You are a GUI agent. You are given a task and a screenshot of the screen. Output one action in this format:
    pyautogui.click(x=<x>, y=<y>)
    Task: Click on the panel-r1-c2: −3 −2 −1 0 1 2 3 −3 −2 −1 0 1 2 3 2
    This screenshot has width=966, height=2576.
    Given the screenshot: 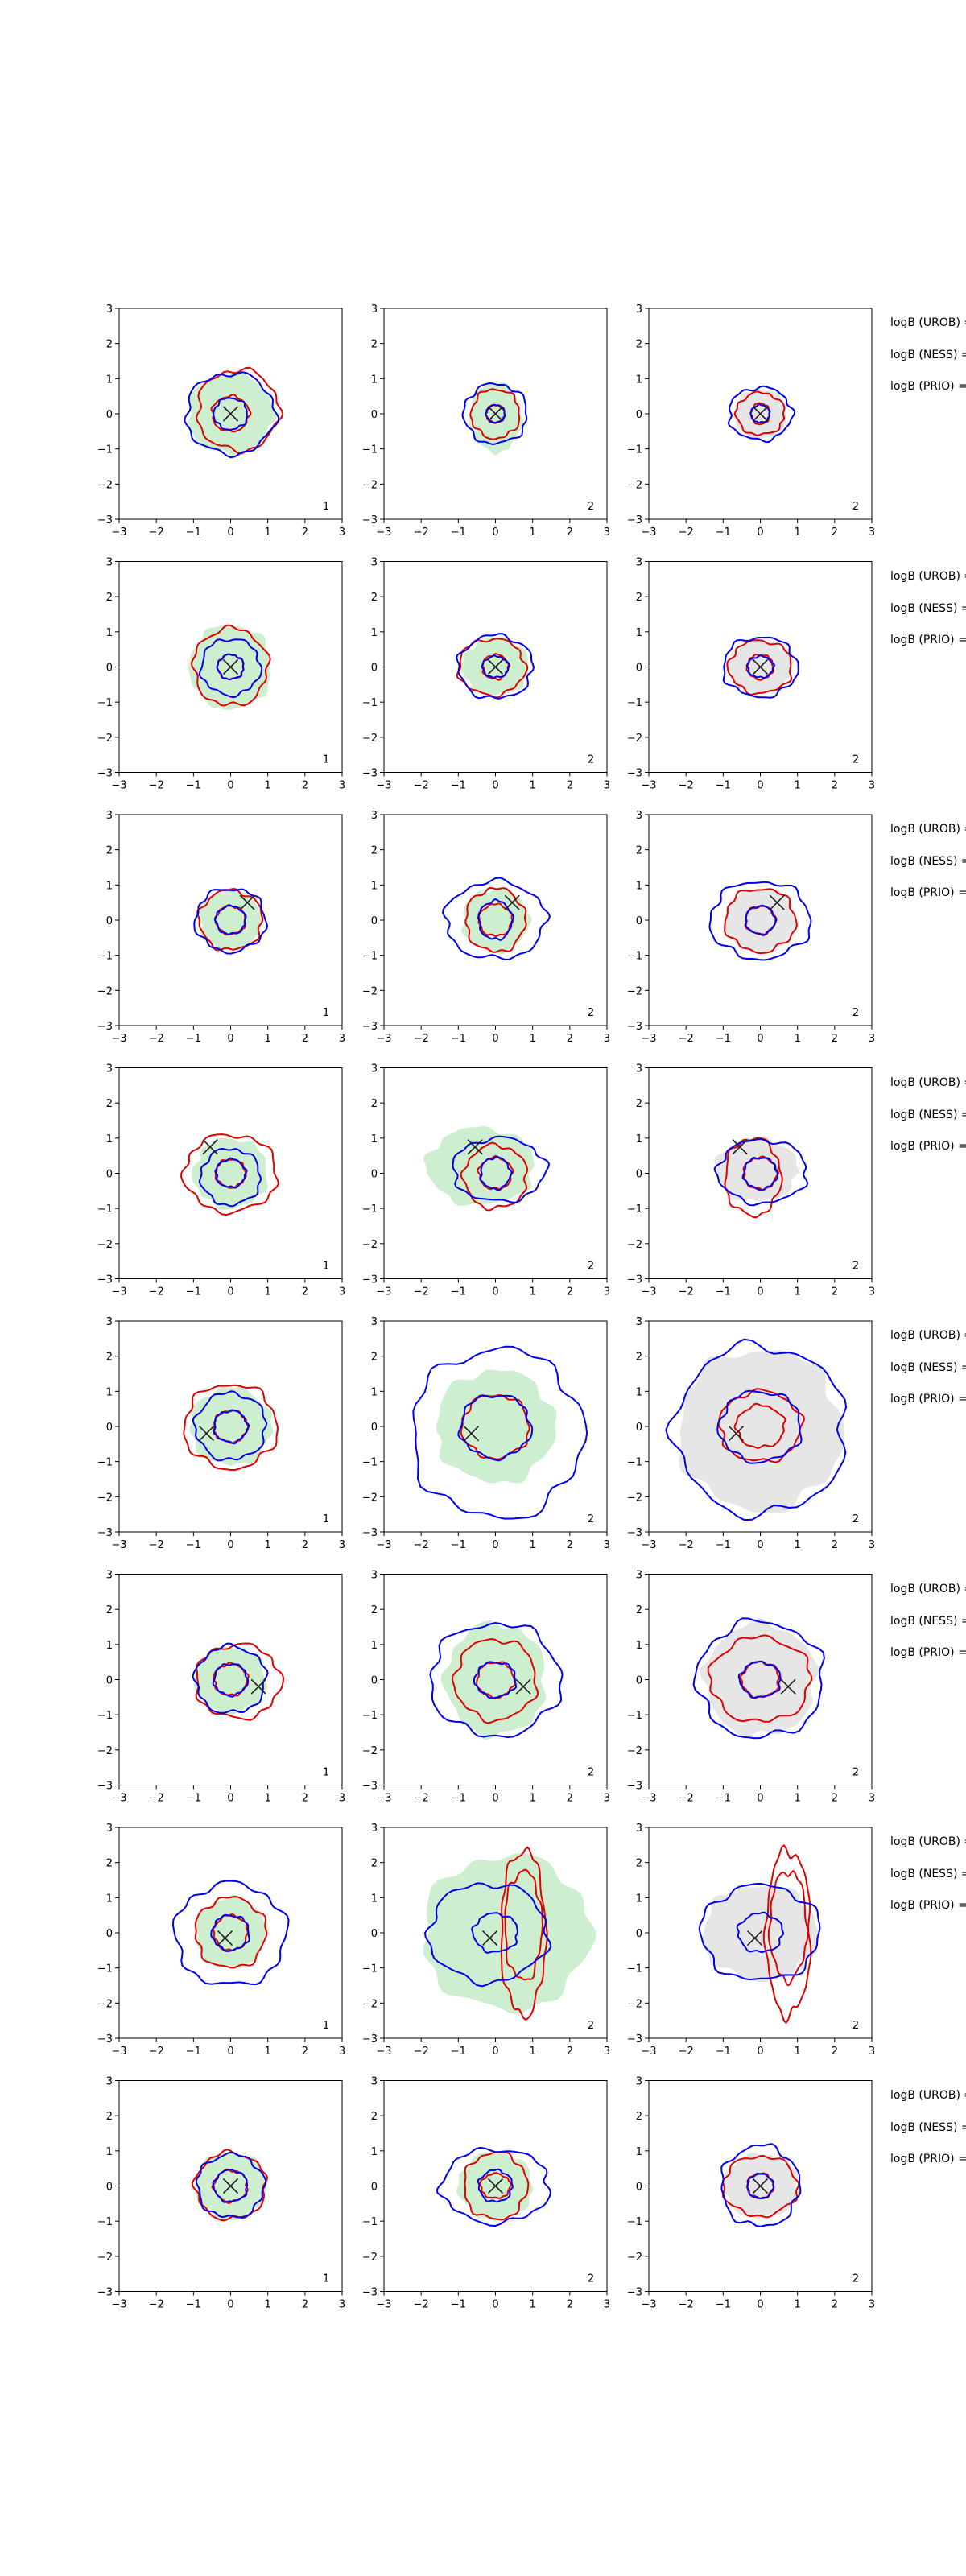 What is the action you would take?
    pyautogui.click(x=486, y=421)
    